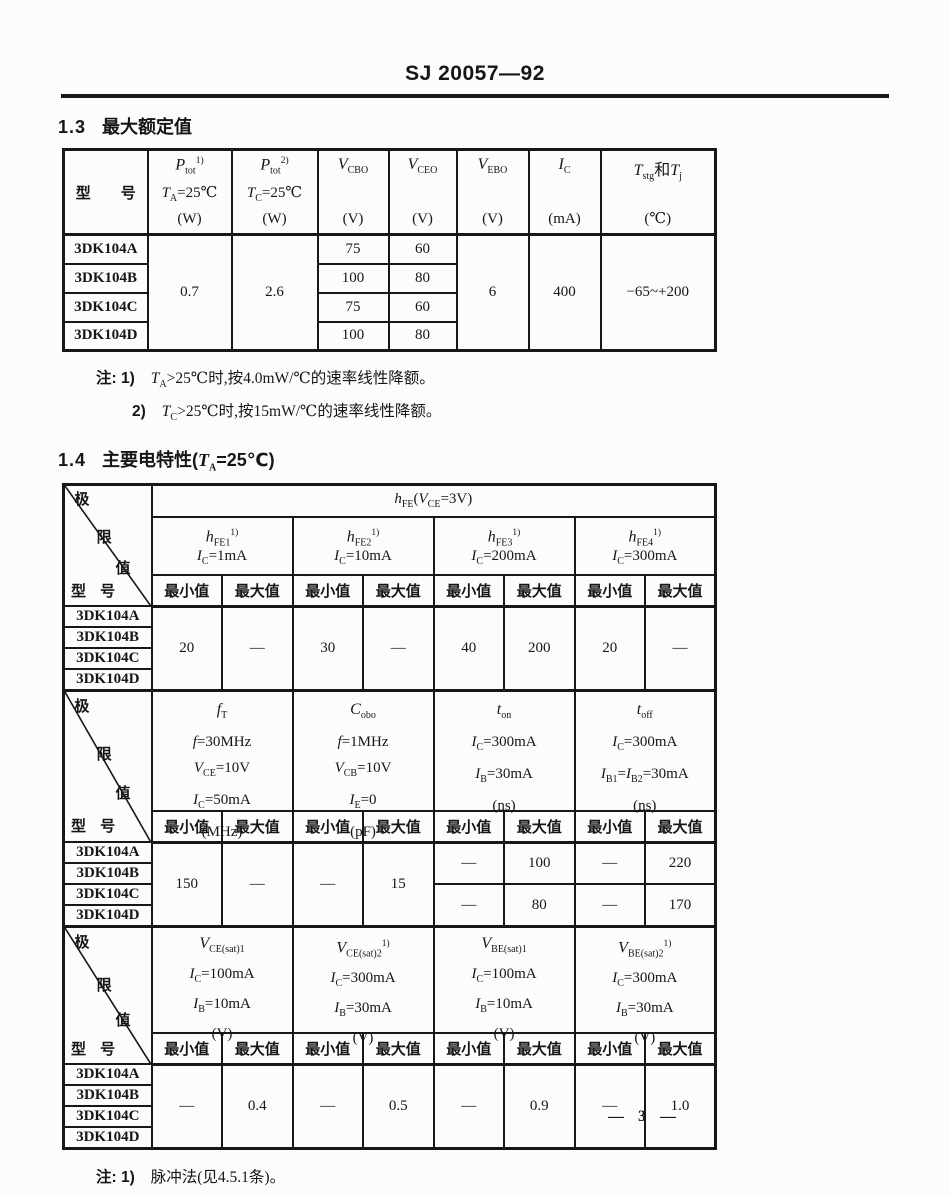 The width and height of the screenshot is (950, 1195). What do you see at coordinates (95, 826) in the screenshot?
I see `corner-label-model: 型 号` at bounding box center [95, 826].